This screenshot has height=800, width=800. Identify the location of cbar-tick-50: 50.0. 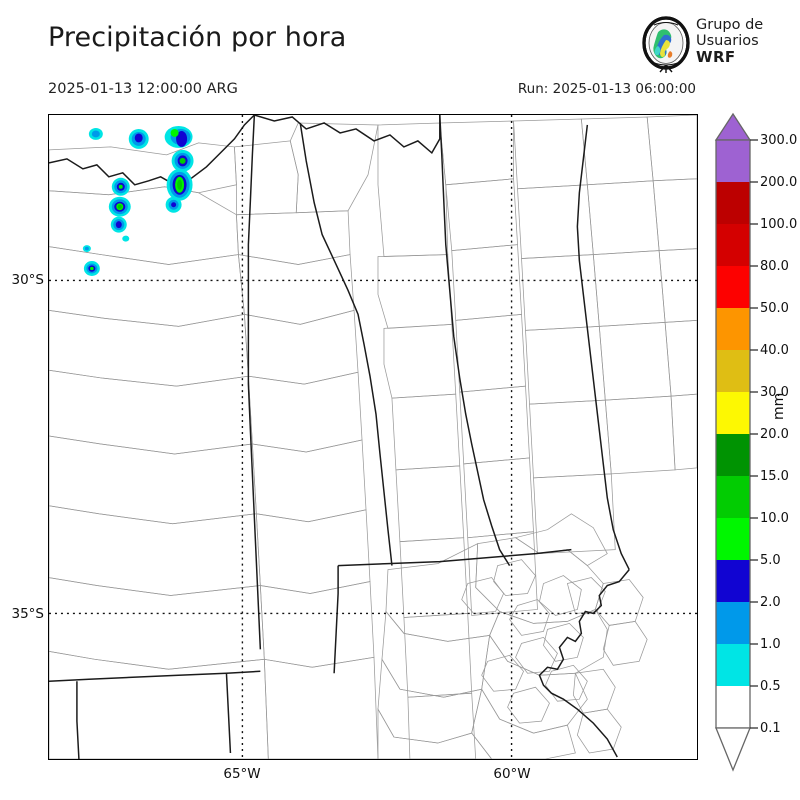
(774, 308).